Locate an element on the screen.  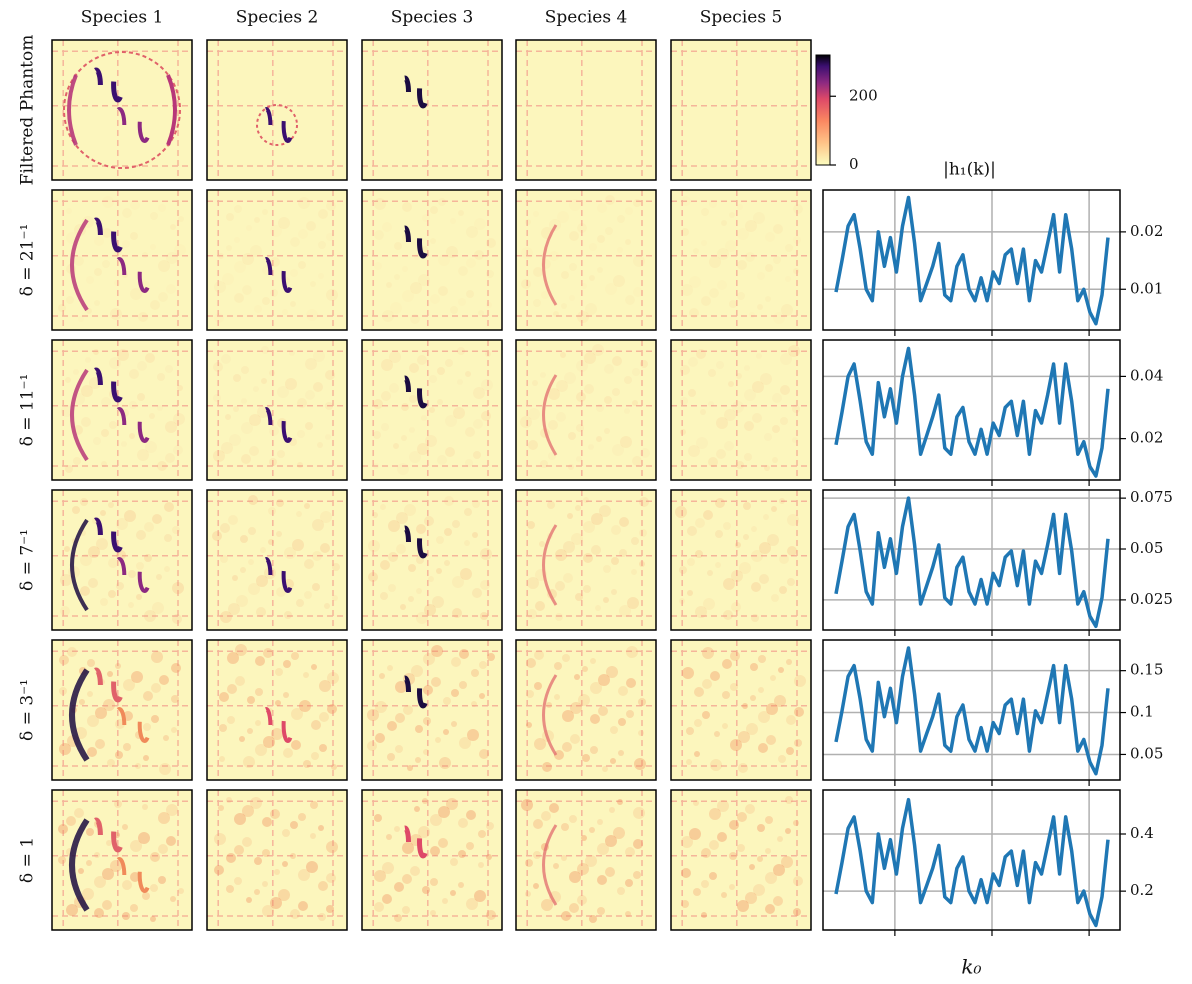
line-series is located at coordinates (972, 711).